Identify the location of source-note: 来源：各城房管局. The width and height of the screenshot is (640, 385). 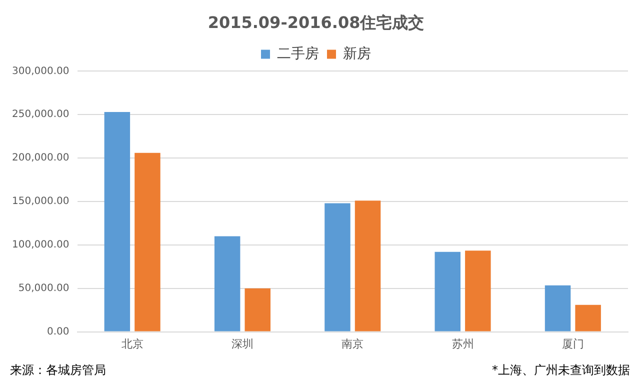
(58, 370).